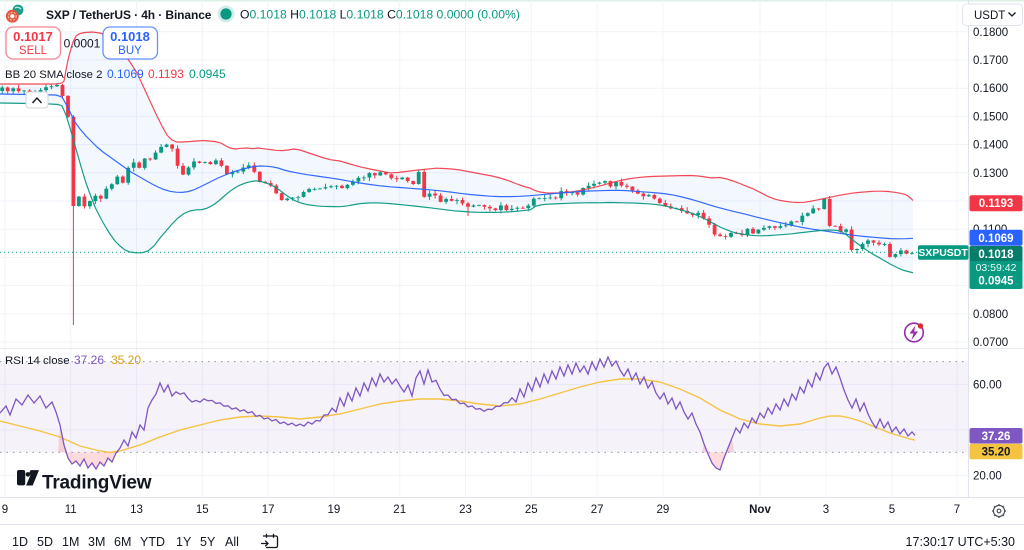 Image resolution: width=1024 pixels, height=550 pixels. Describe the element at coordinates (531, 510) in the screenshot. I see `svg-text: 25` at that location.